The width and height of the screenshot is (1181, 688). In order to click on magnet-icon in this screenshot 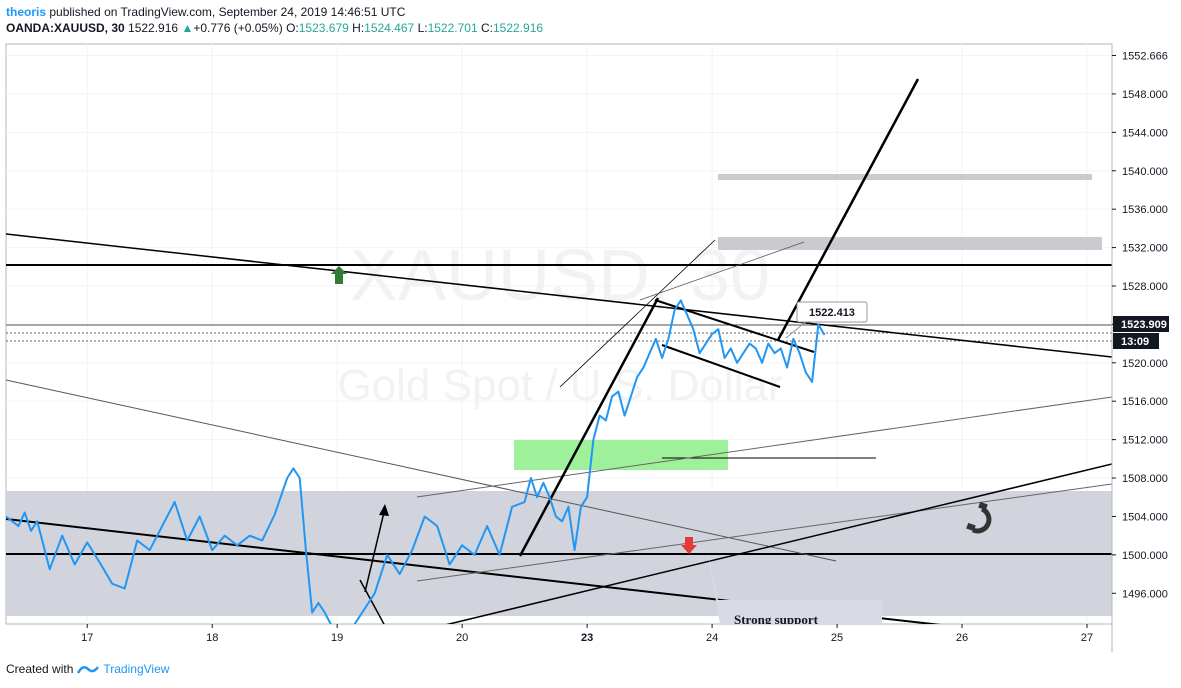, I will do `click(979, 517)`.